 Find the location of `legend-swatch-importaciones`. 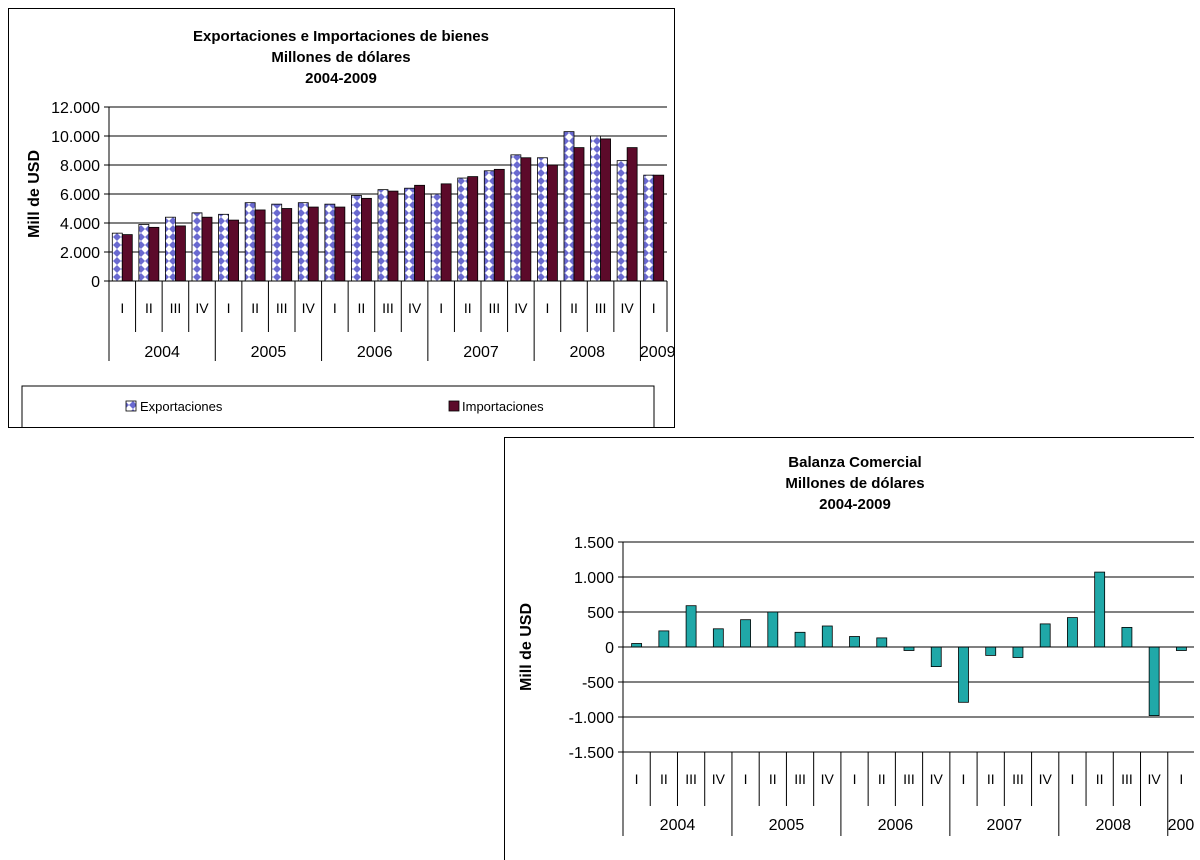

legend-swatch-importaciones is located at coordinates (454, 406).